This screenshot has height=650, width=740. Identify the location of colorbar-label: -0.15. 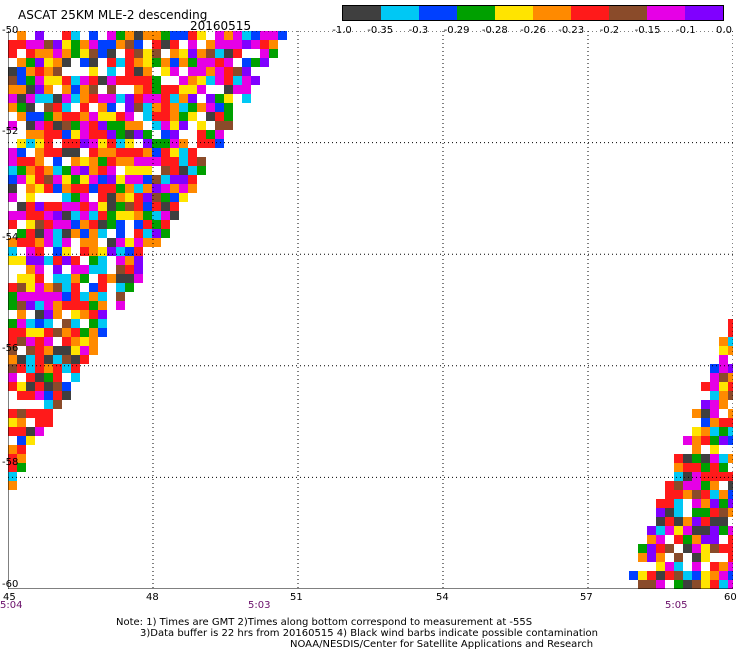
(647, 30).